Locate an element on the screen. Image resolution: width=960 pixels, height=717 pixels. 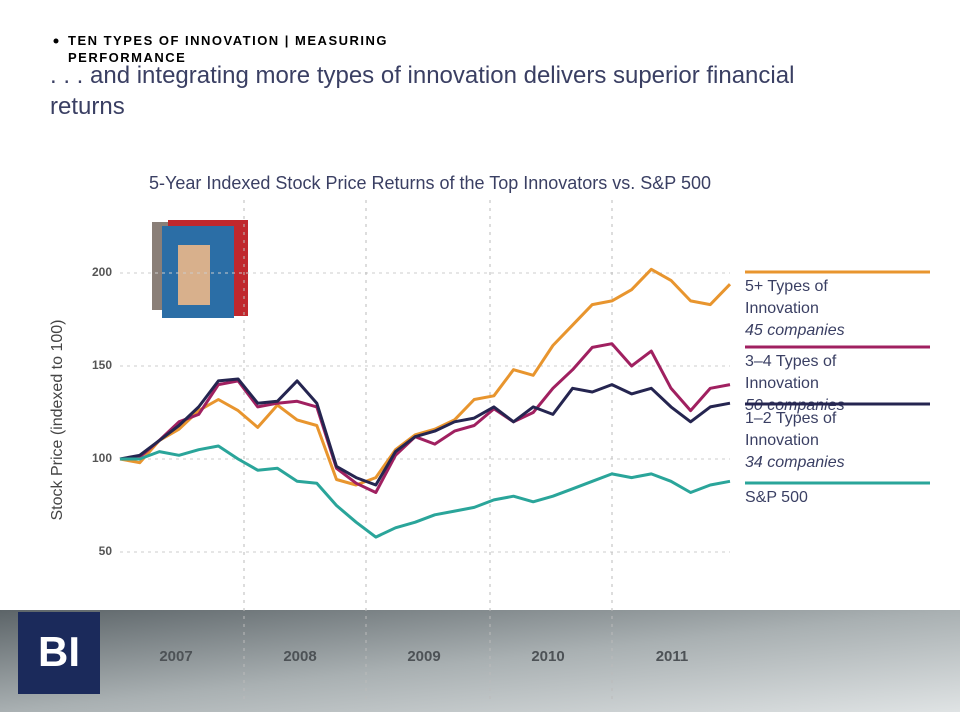
legend-box: 1–2 Types of Innovation 34 companies is located at coordinates (795, 440).